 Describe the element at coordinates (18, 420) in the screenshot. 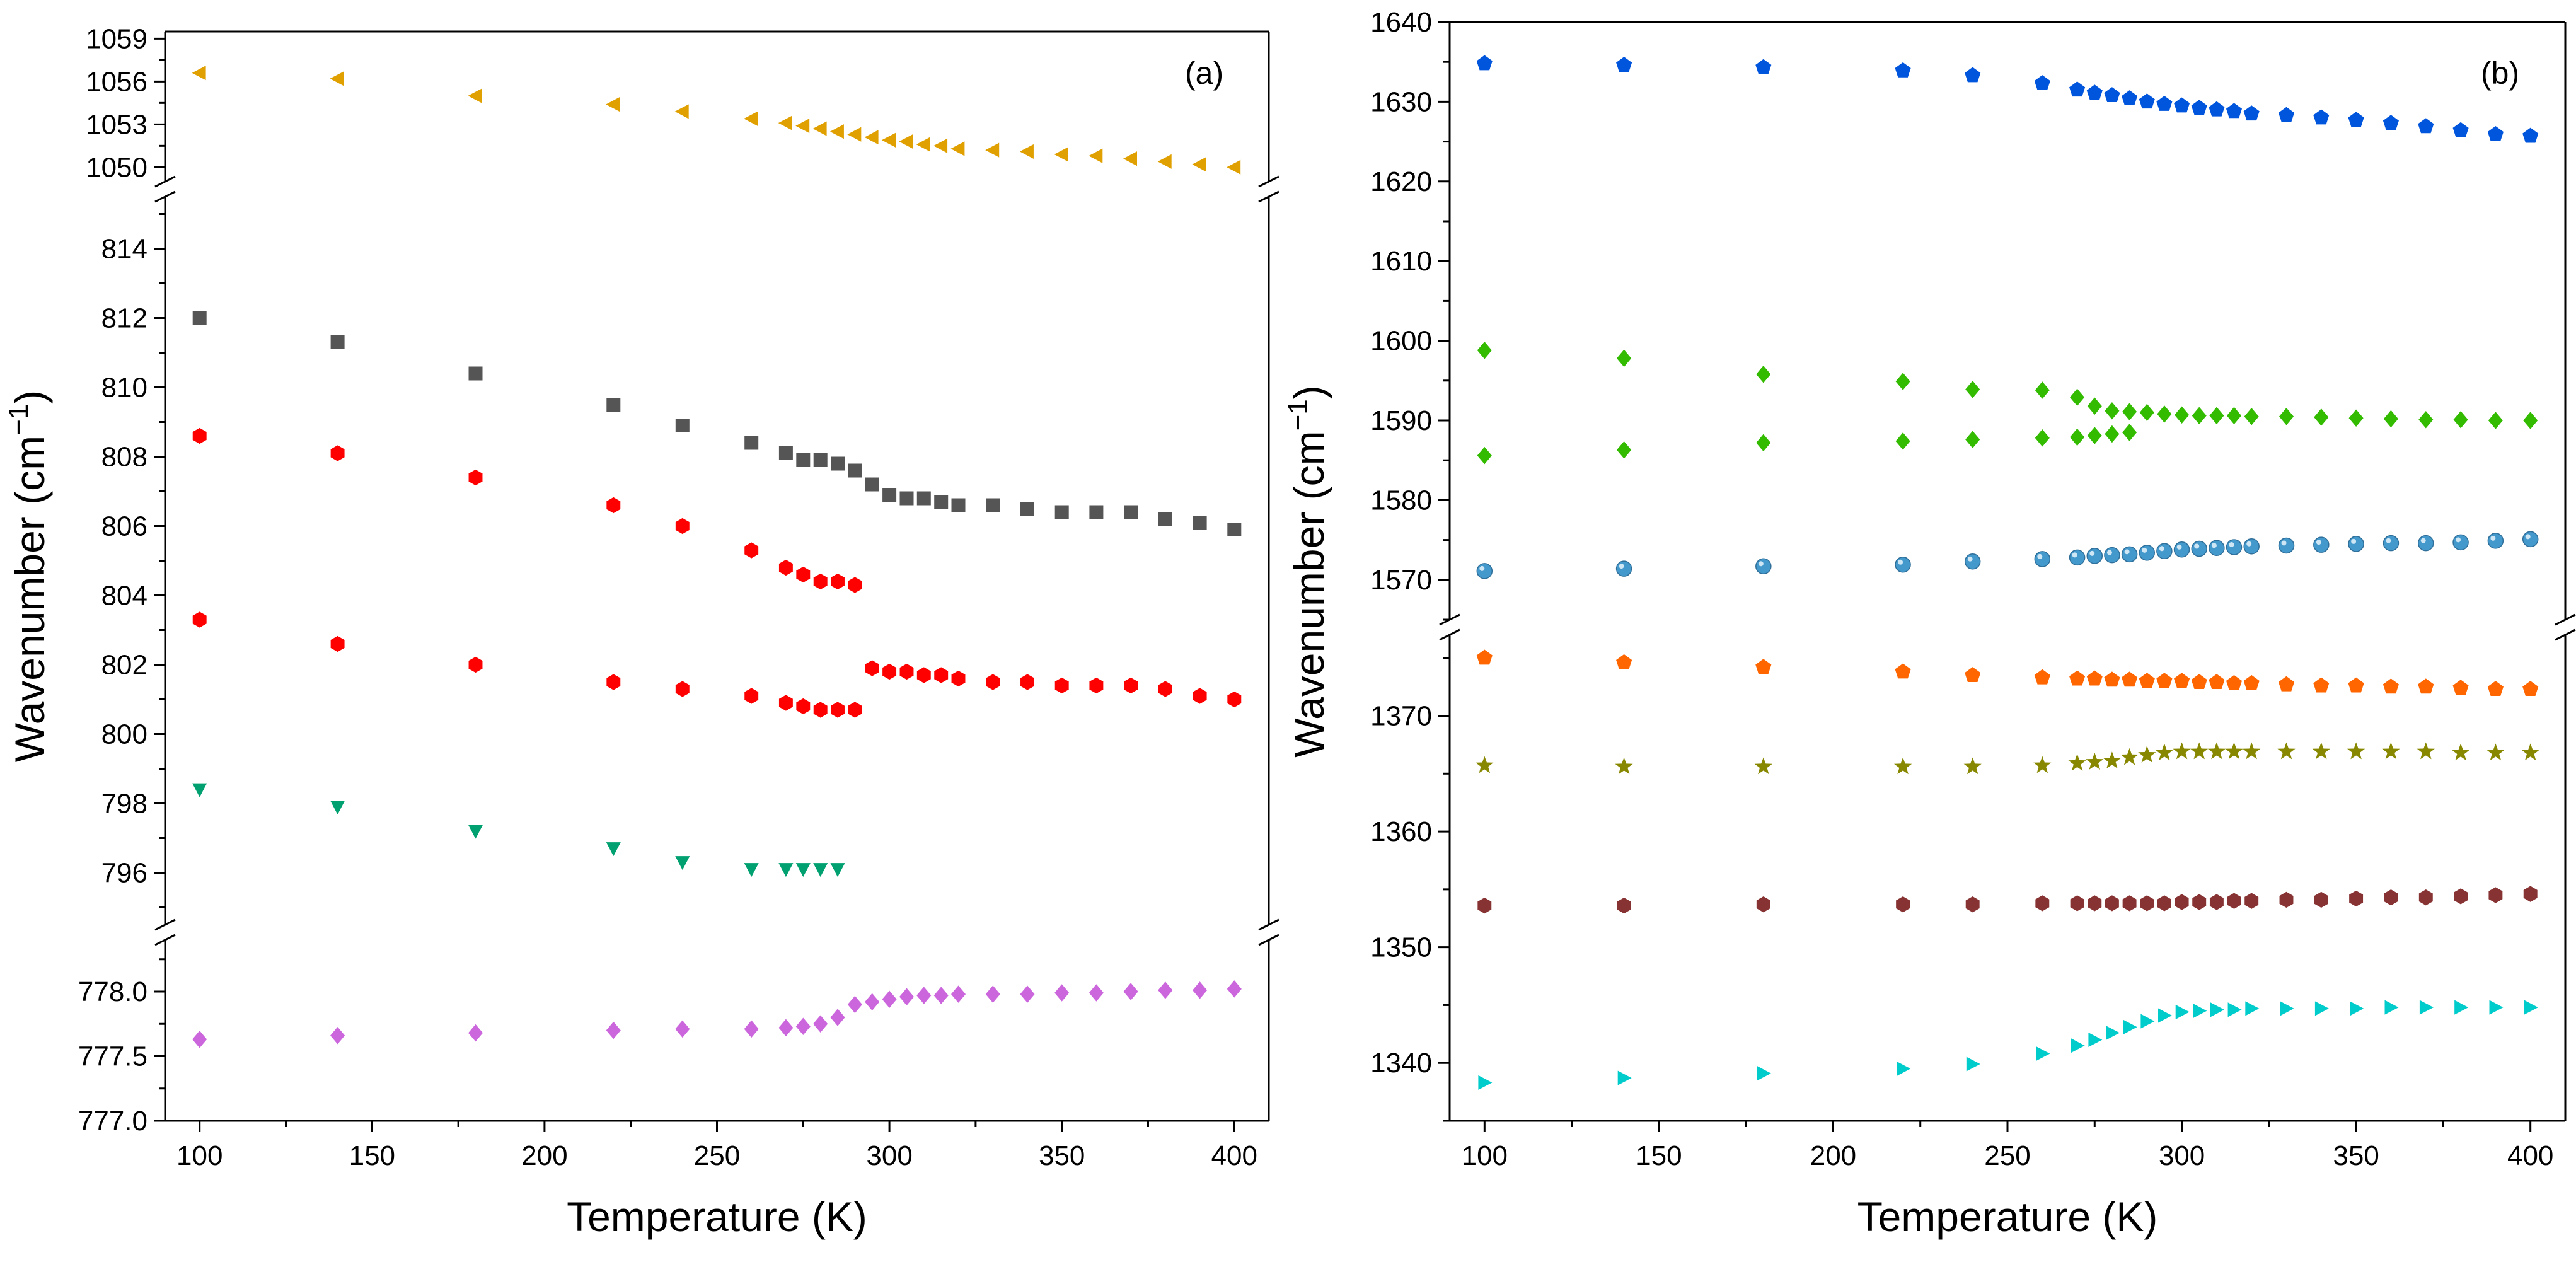

I see `y-axis-title-superscript: −1` at that location.